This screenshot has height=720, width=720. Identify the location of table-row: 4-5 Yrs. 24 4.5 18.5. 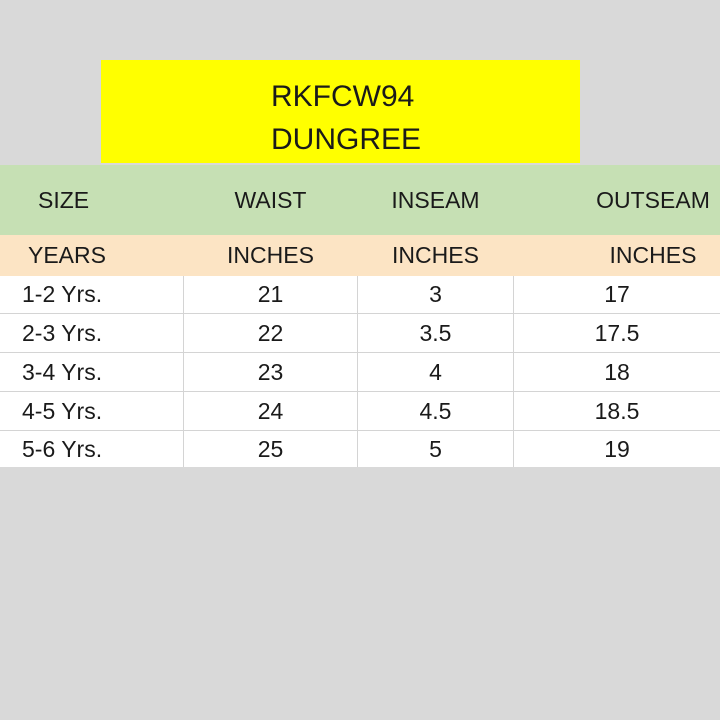
(360, 412).